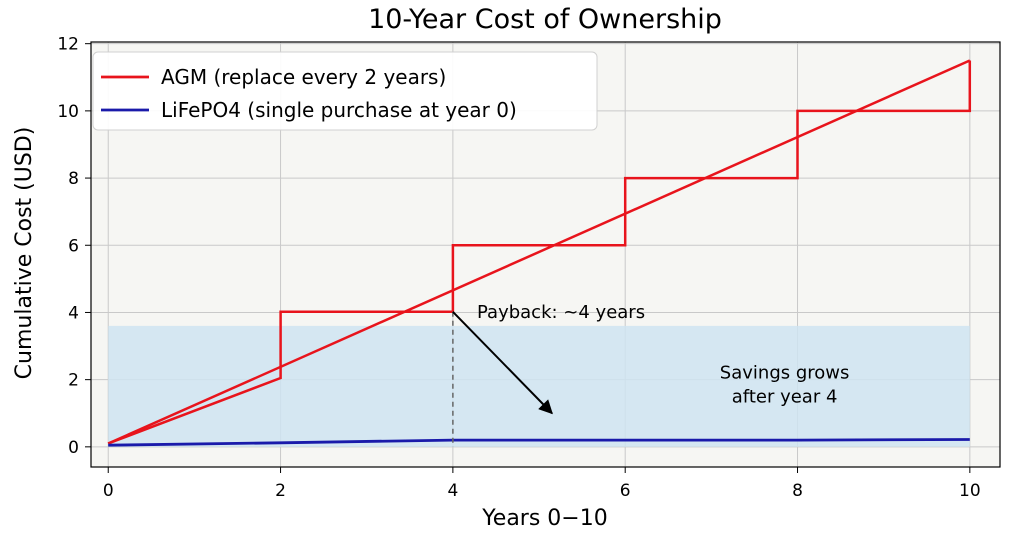 This screenshot has width=1024, height=536. I want to click on y-tick-label: 0, so click(73, 448).